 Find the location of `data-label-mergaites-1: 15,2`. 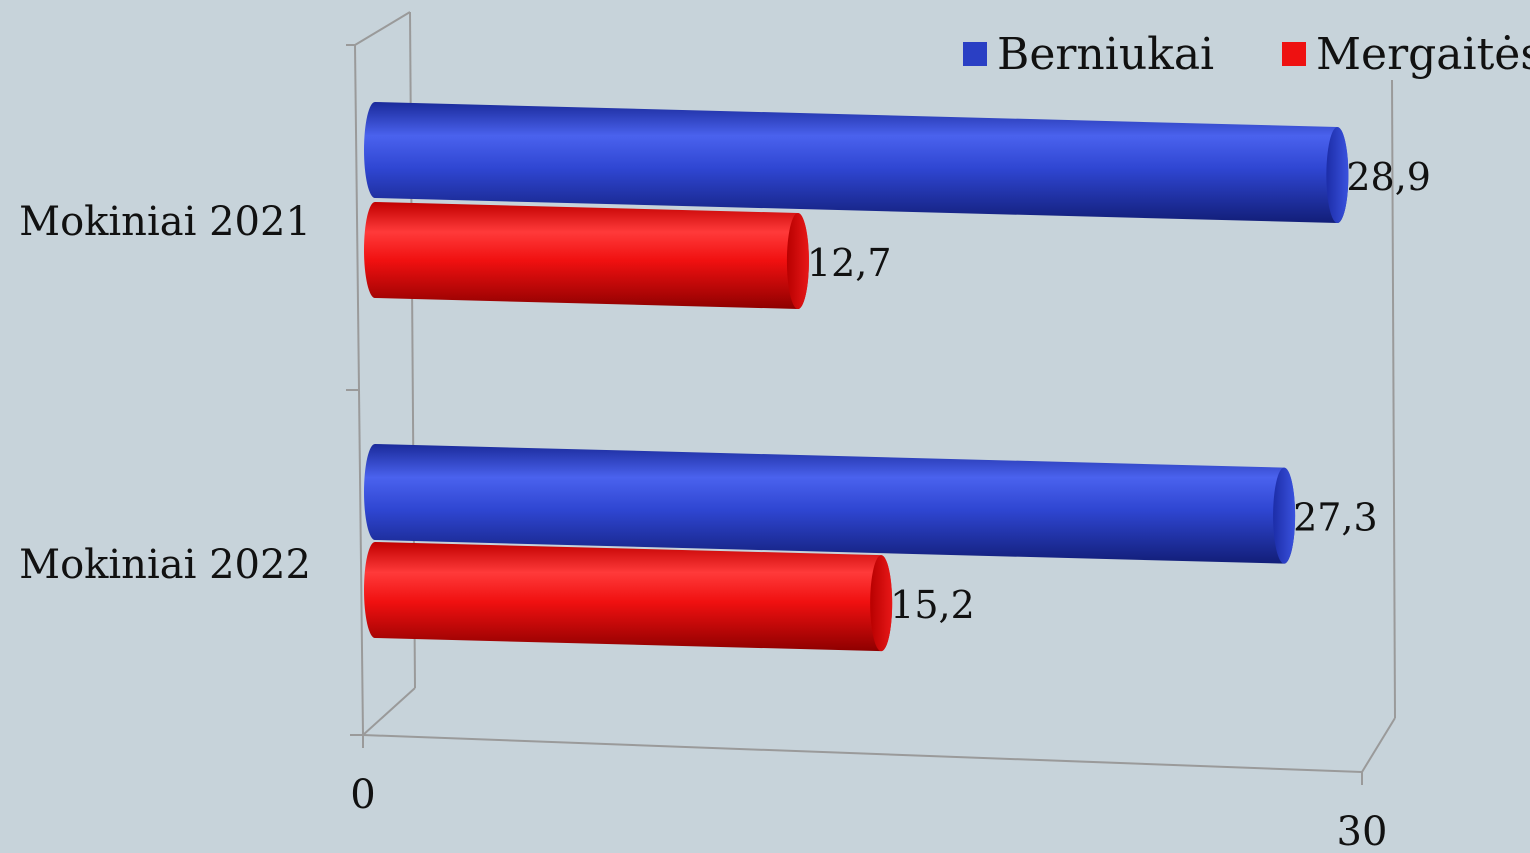

data-label-mergaites-1: 15,2 is located at coordinates (932, 605).